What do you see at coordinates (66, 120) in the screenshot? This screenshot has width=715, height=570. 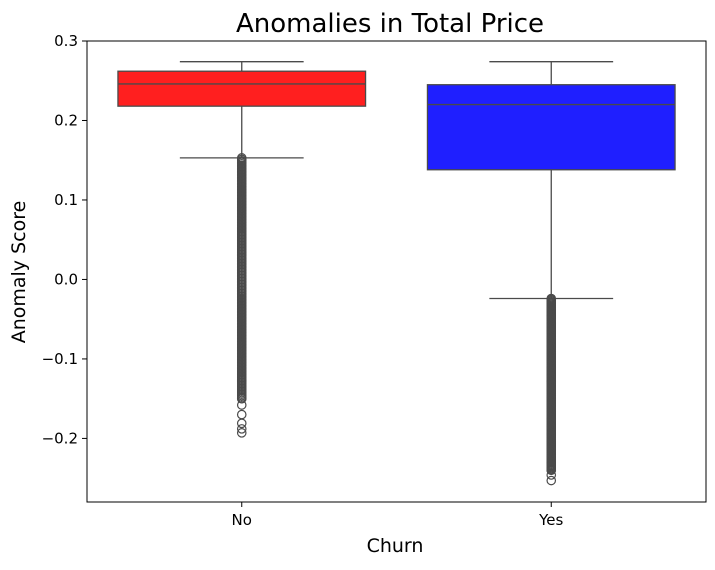 I see `y-tick-label: 0.2` at bounding box center [66, 120].